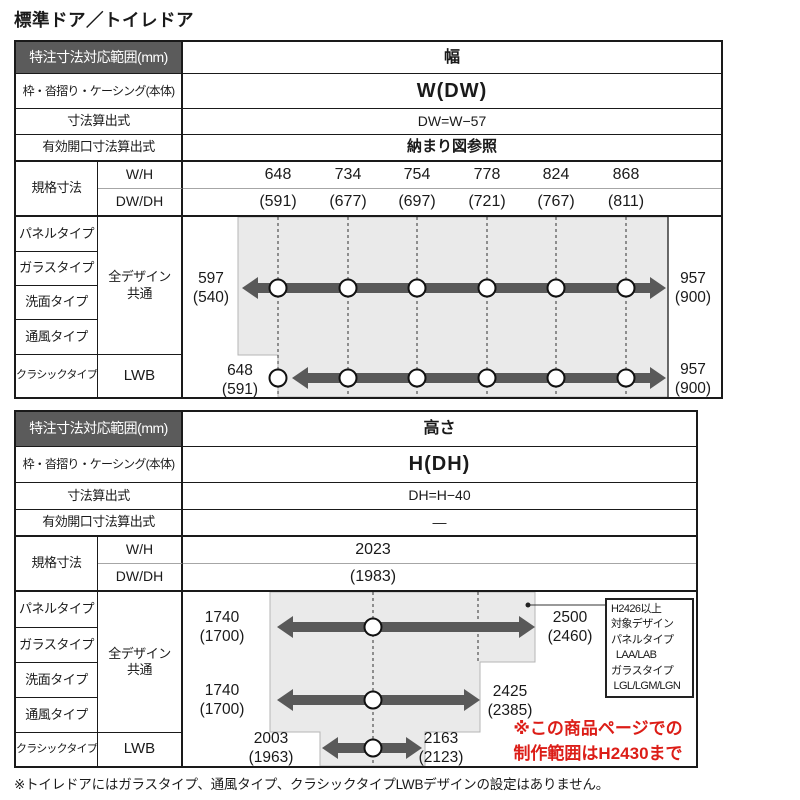  I want to click on height-wh-values-row: 2023, so click(439, 550).